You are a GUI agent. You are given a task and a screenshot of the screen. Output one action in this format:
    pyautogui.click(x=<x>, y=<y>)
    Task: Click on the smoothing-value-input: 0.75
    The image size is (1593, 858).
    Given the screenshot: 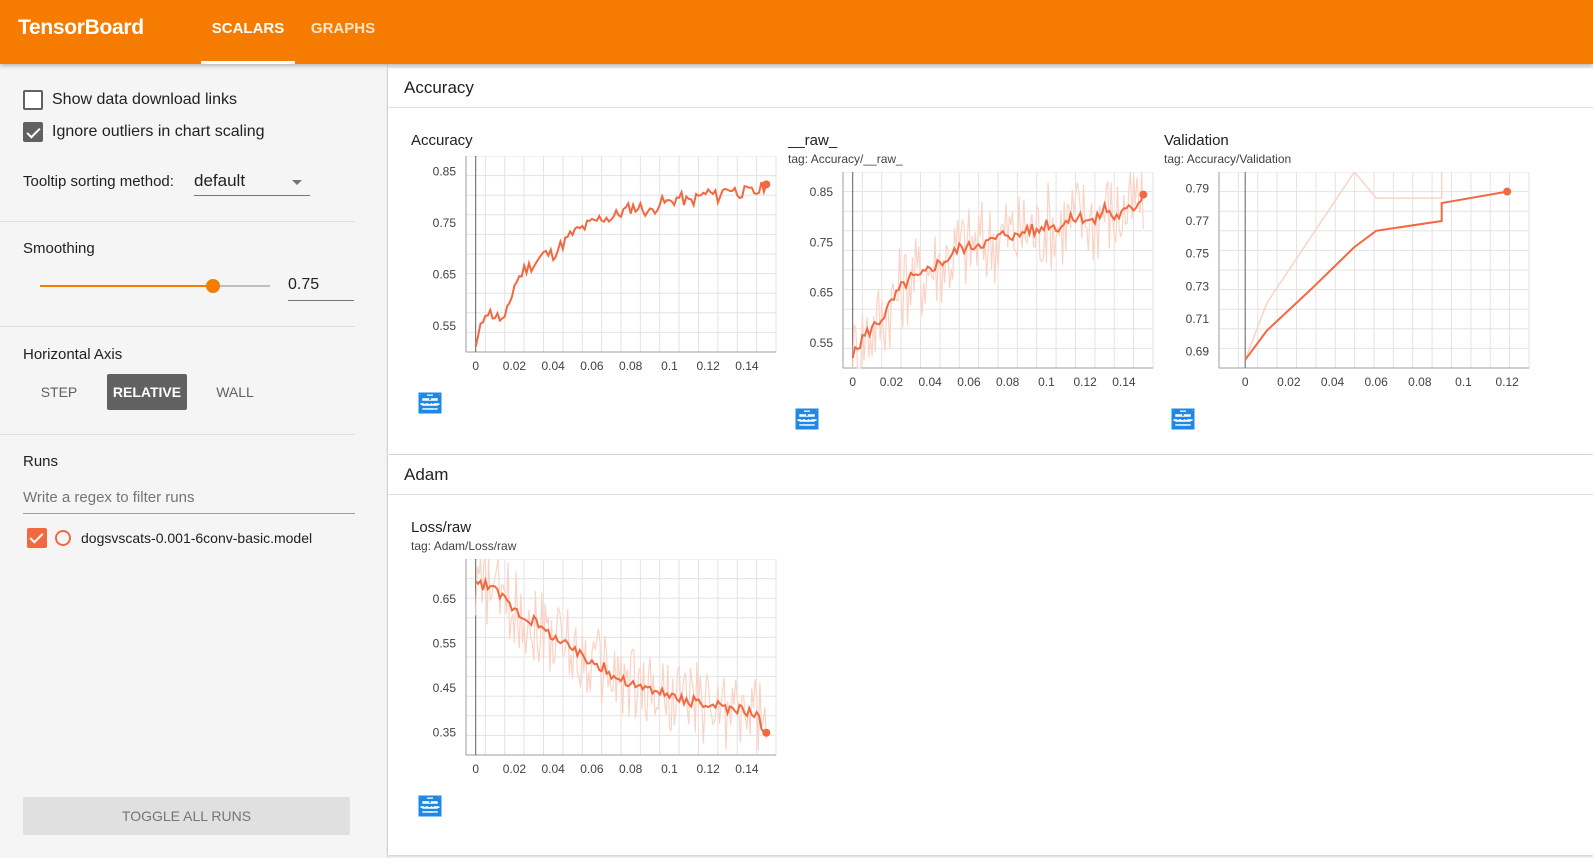 What is the action you would take?
    pyautogui.click(x=321, y=287)
    